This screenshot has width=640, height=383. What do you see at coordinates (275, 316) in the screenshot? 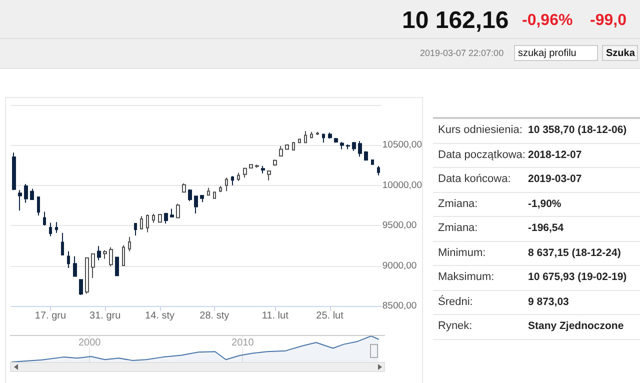
I see `x-tick-label: 11. lut` at bounding box center [275, 316].